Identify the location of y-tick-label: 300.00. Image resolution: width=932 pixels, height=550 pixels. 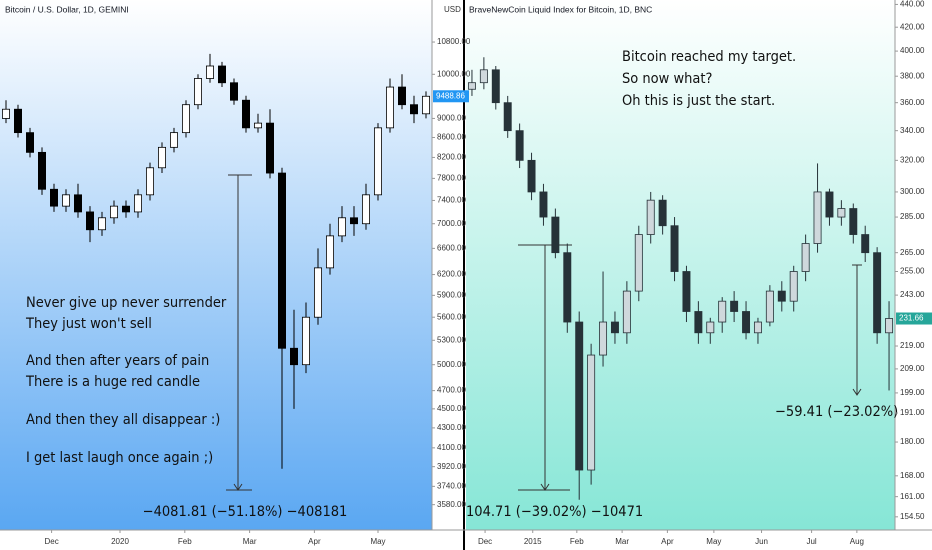
(912, 191).